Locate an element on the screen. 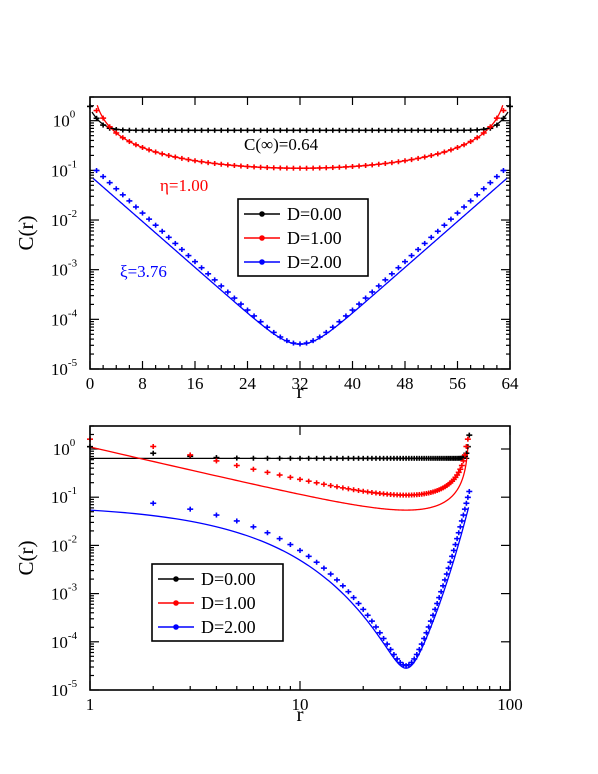 This screenshot has height=774, width=598. bottom-legend-entry: D=2.00 is located at coordinates (207, 627).